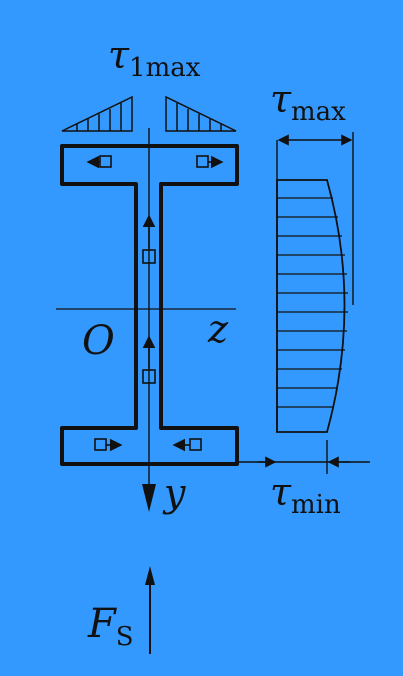 The height and width of the screenshot is (676, 403). I want to click on web-shear-element-lower, so click(149, 359).